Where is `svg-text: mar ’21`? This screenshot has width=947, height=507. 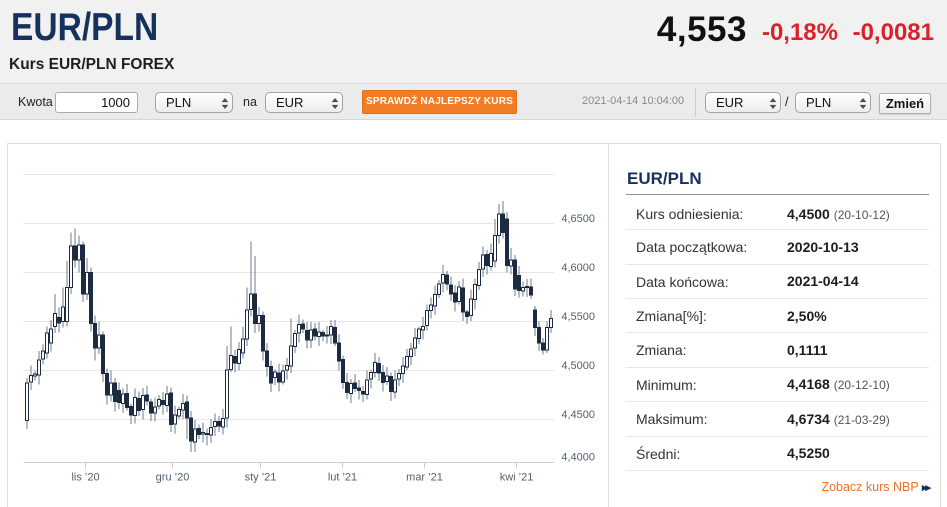 svg-text: mar ’21 is located at coordinates (424, 478).